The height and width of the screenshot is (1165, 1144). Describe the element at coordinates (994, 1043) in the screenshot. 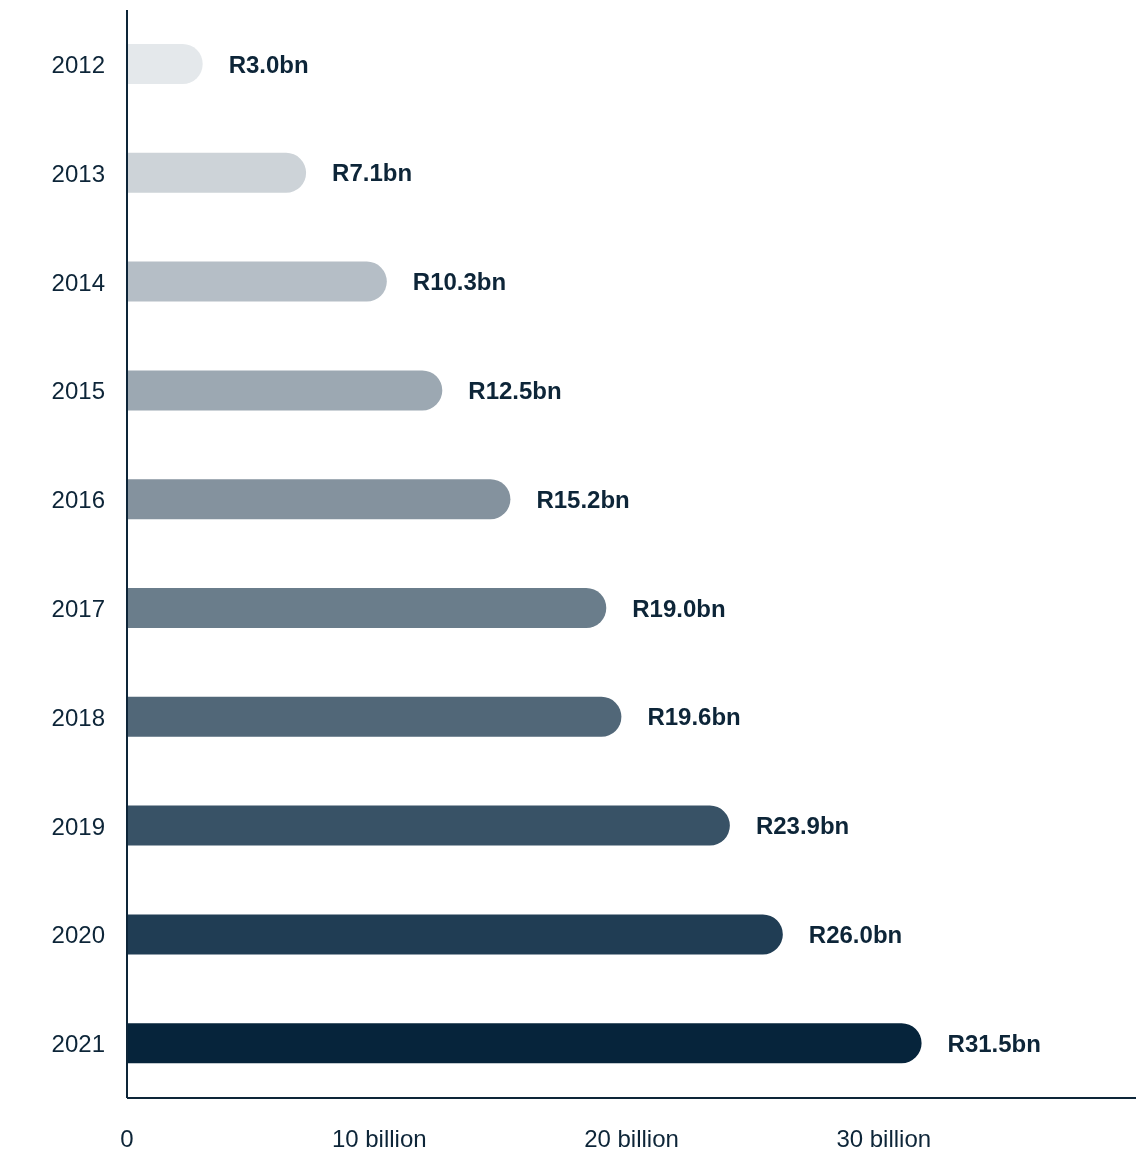

I see `data-label: R31.5bn` at that location.